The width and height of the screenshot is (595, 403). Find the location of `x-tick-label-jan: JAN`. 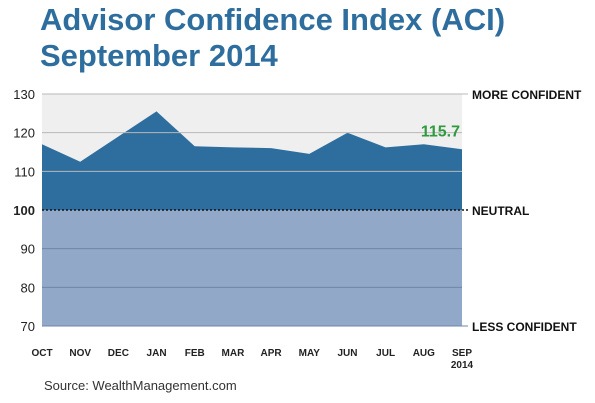

x-tick-label-jan: JAN is located at coordinates (157, 353).